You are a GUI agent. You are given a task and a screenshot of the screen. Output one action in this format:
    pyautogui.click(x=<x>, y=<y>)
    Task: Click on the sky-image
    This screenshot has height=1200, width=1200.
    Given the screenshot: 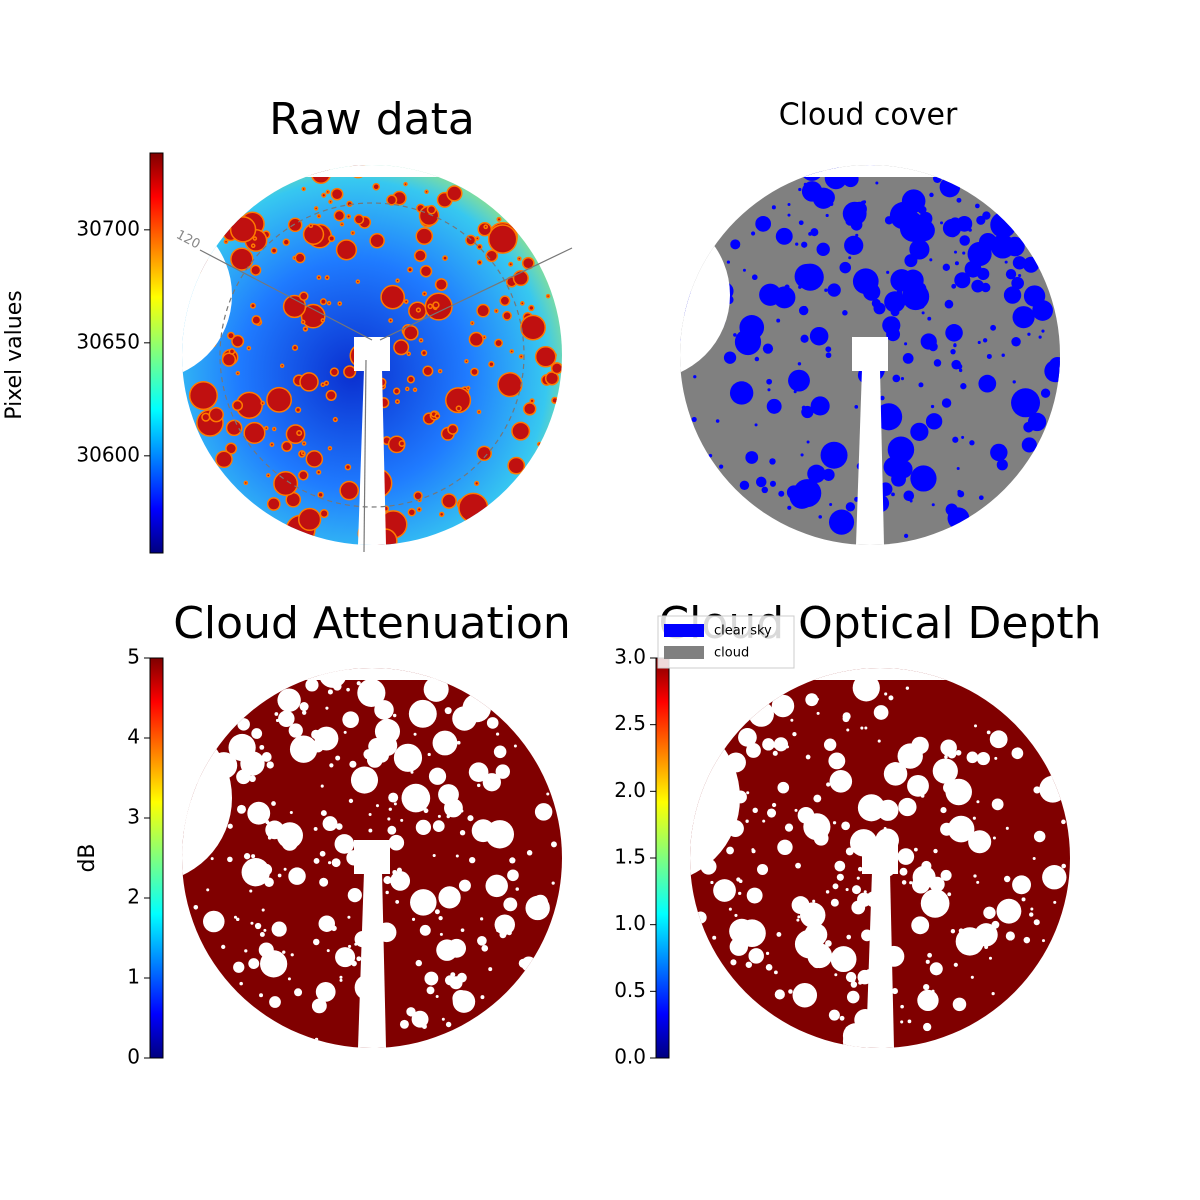 What is the action you would take?
    pyautogui.click(x=870, y=355)
    